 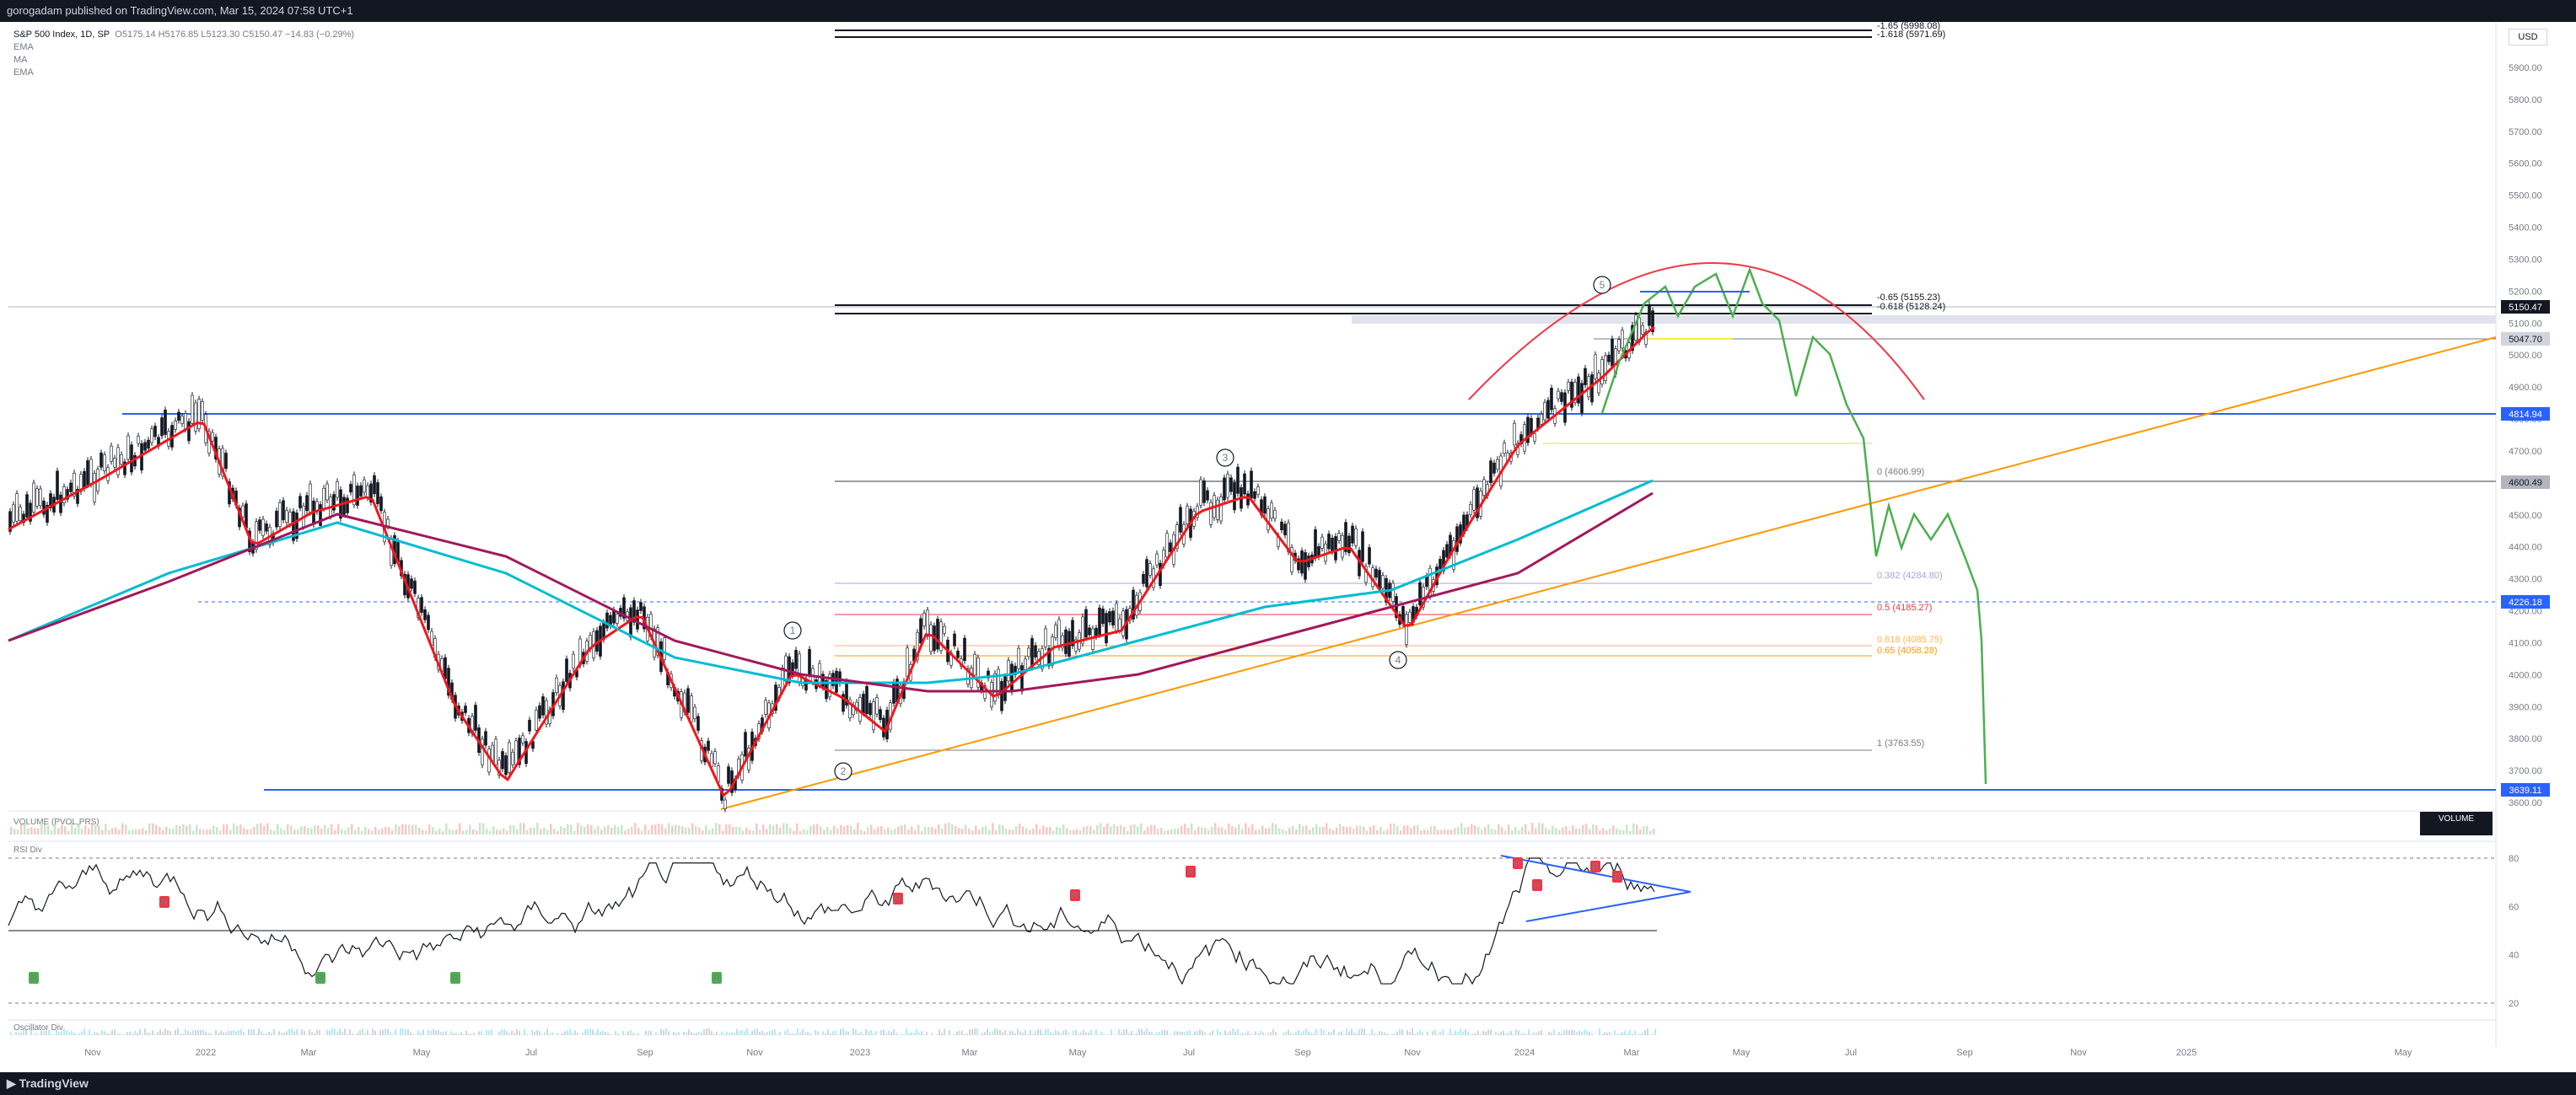 What do you see at coordinates (1595, 867) in the screenshot?
I see `bear-divergence-label: R` at bounding box center [1595, 867].